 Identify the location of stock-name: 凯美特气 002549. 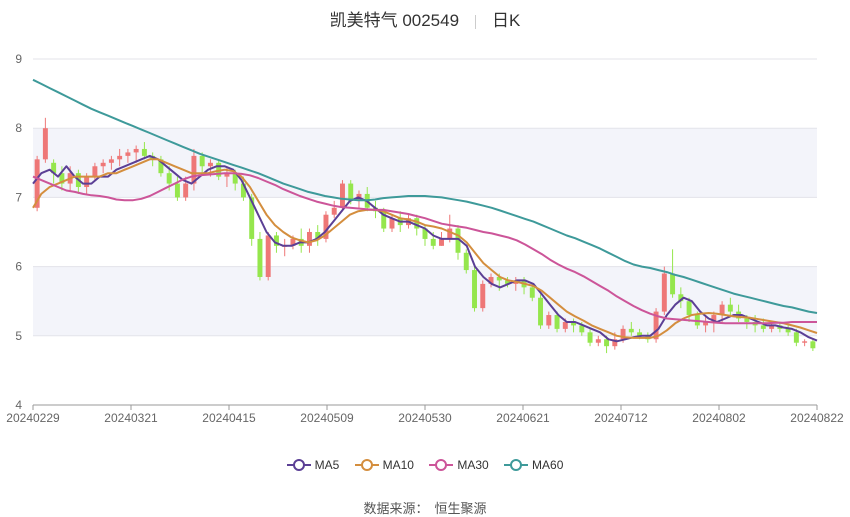
(394, 20).